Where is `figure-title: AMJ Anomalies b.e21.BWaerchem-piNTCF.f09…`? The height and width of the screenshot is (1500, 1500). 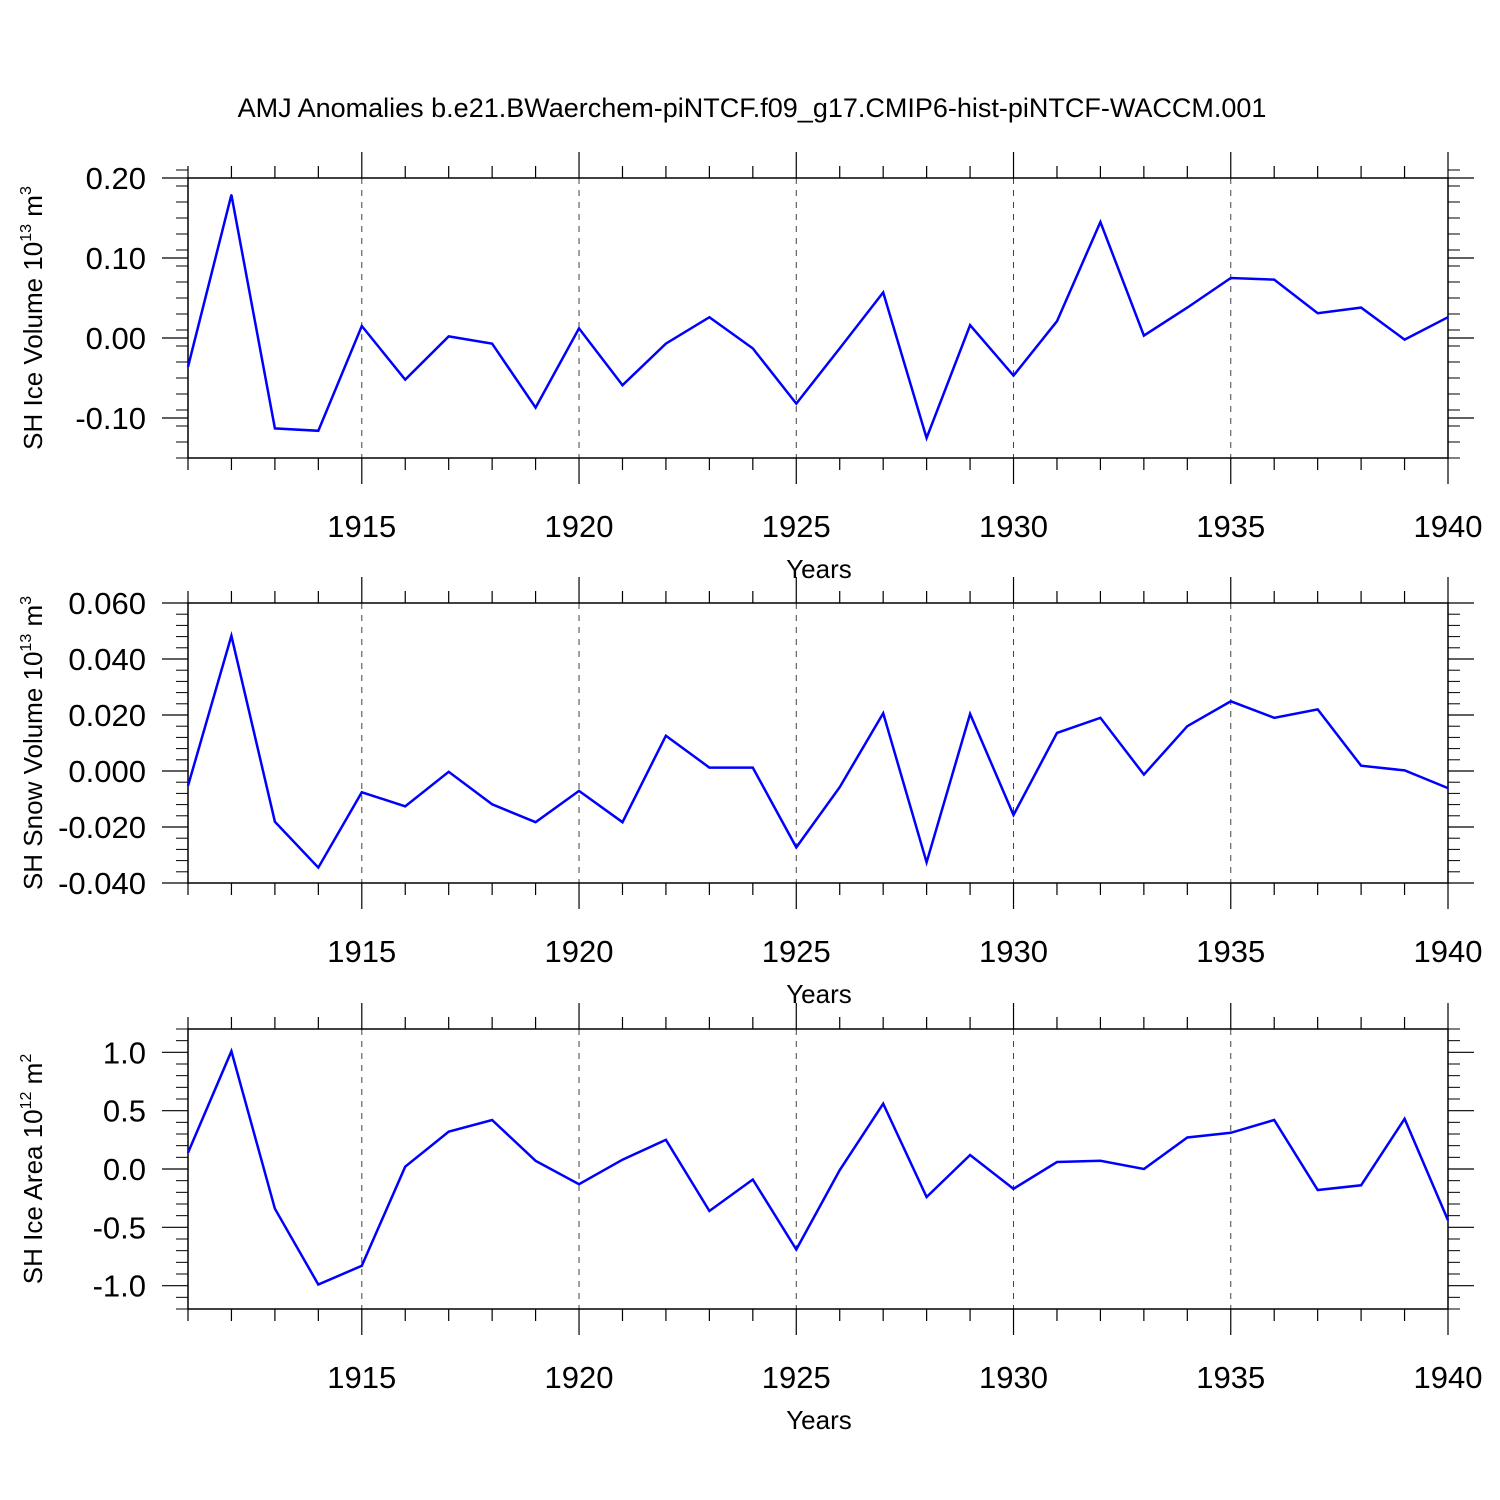
figure-title: AMJ Anomalies b.e21.BWaerchem-piNTCF.f09… is located at coordinates (752, 108).